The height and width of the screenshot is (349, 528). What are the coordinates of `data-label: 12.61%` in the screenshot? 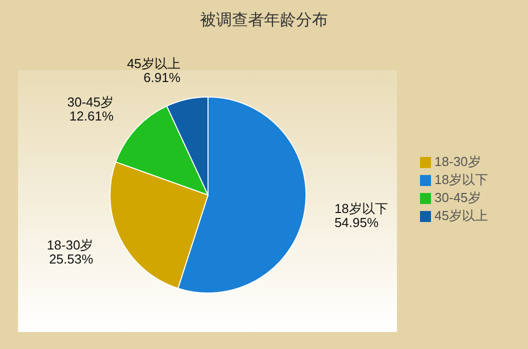 It's located at (91, 116).